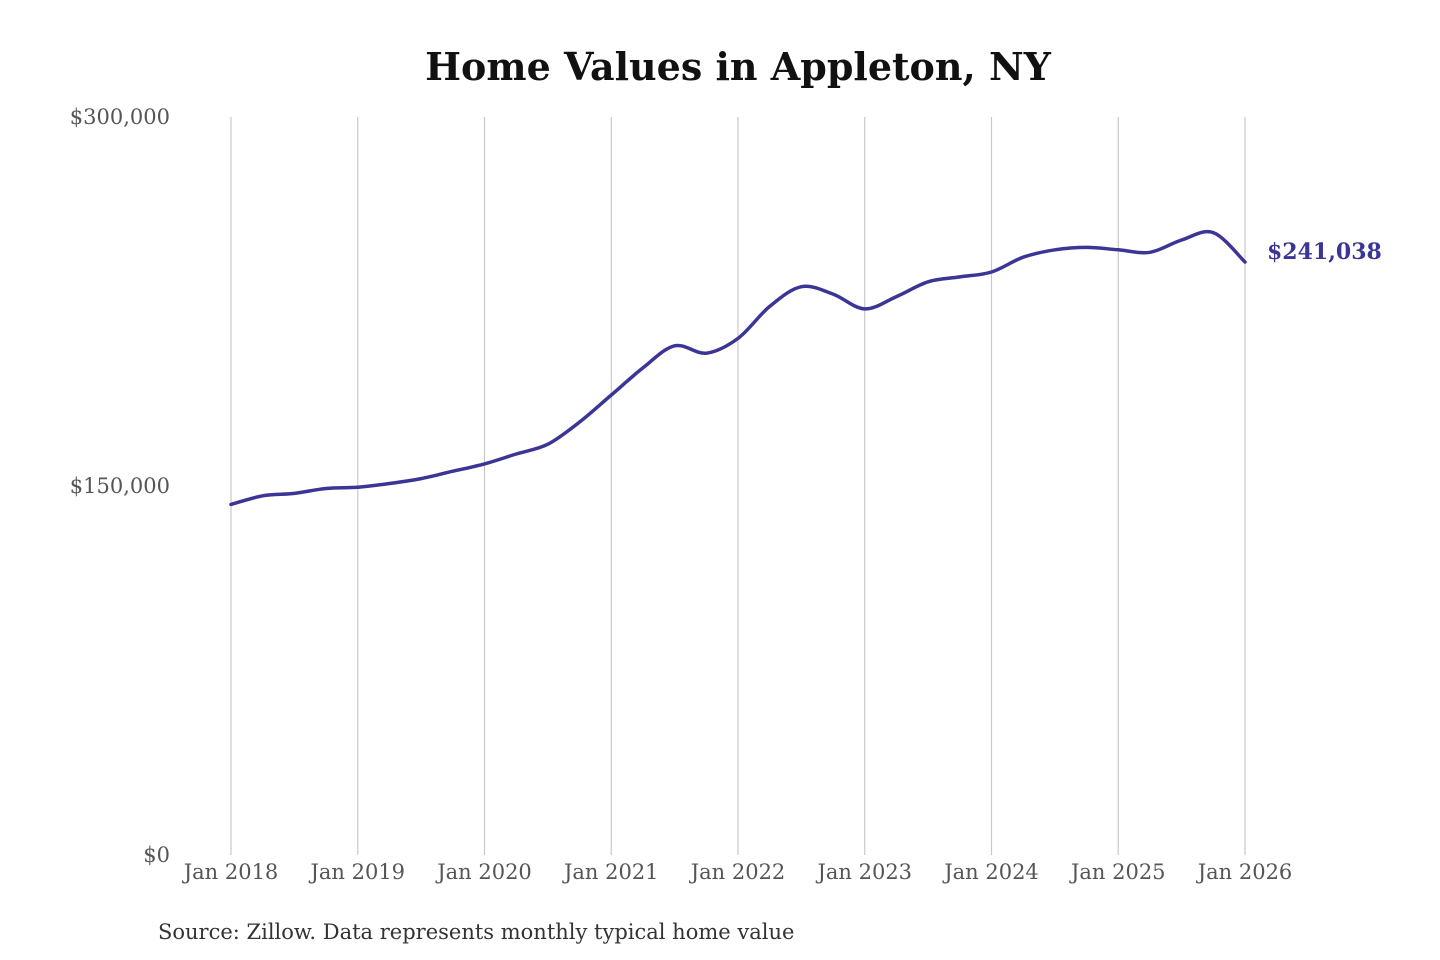 This screenshot has height=960, width=1440. I want to click on x-tick-label: Jan 2018, so click(230, 872).